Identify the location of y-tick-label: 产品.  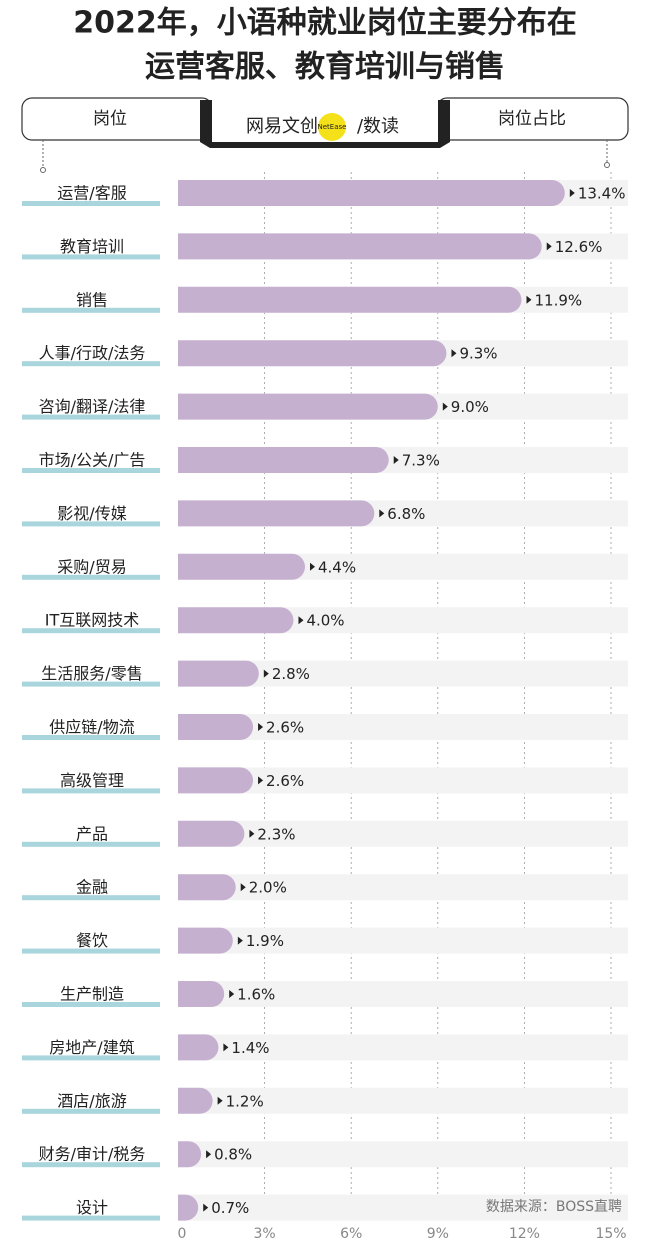
(92, 833).